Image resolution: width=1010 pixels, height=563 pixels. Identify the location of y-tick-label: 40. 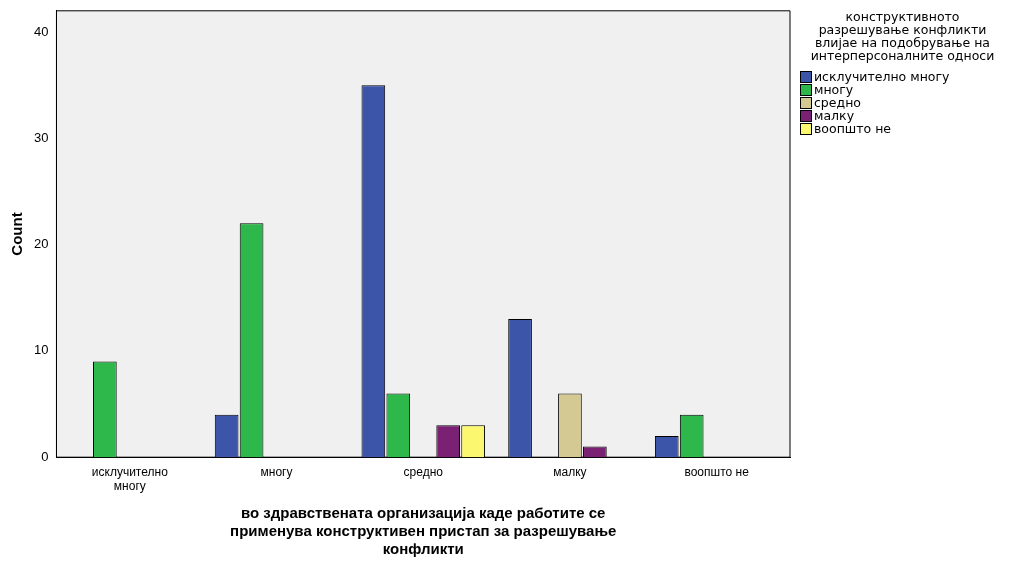
(41, 31).